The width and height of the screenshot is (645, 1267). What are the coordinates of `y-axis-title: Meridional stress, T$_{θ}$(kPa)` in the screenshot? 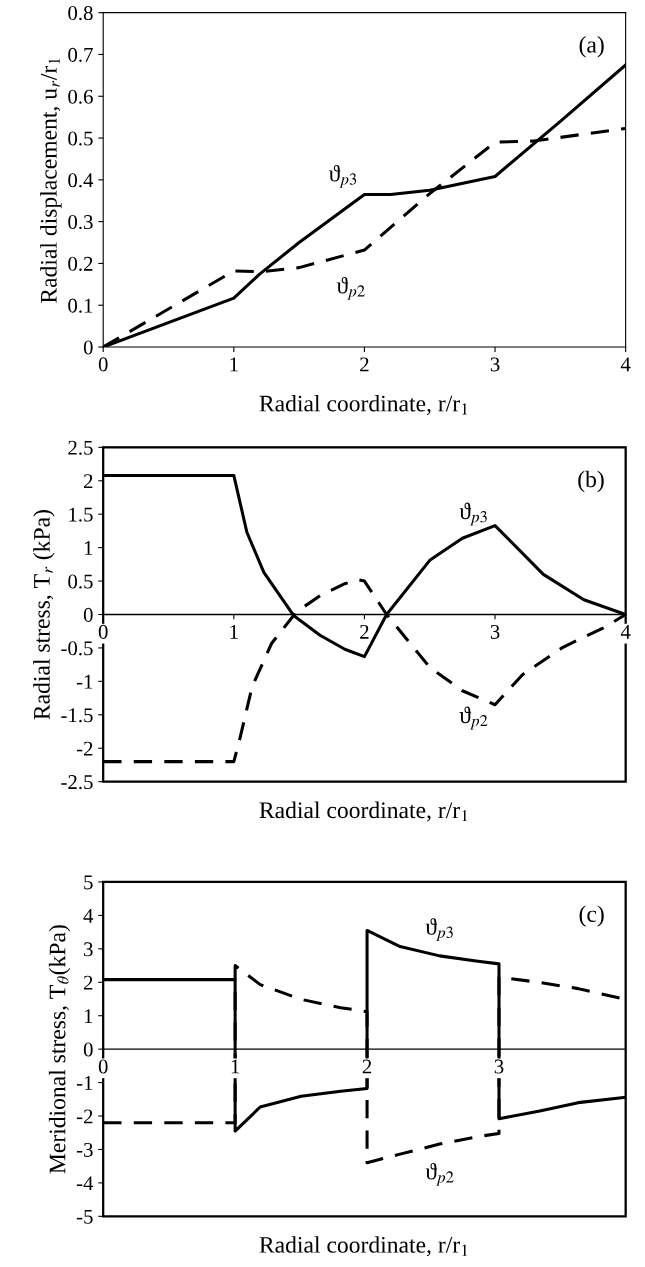 It's located at (59, 1049).